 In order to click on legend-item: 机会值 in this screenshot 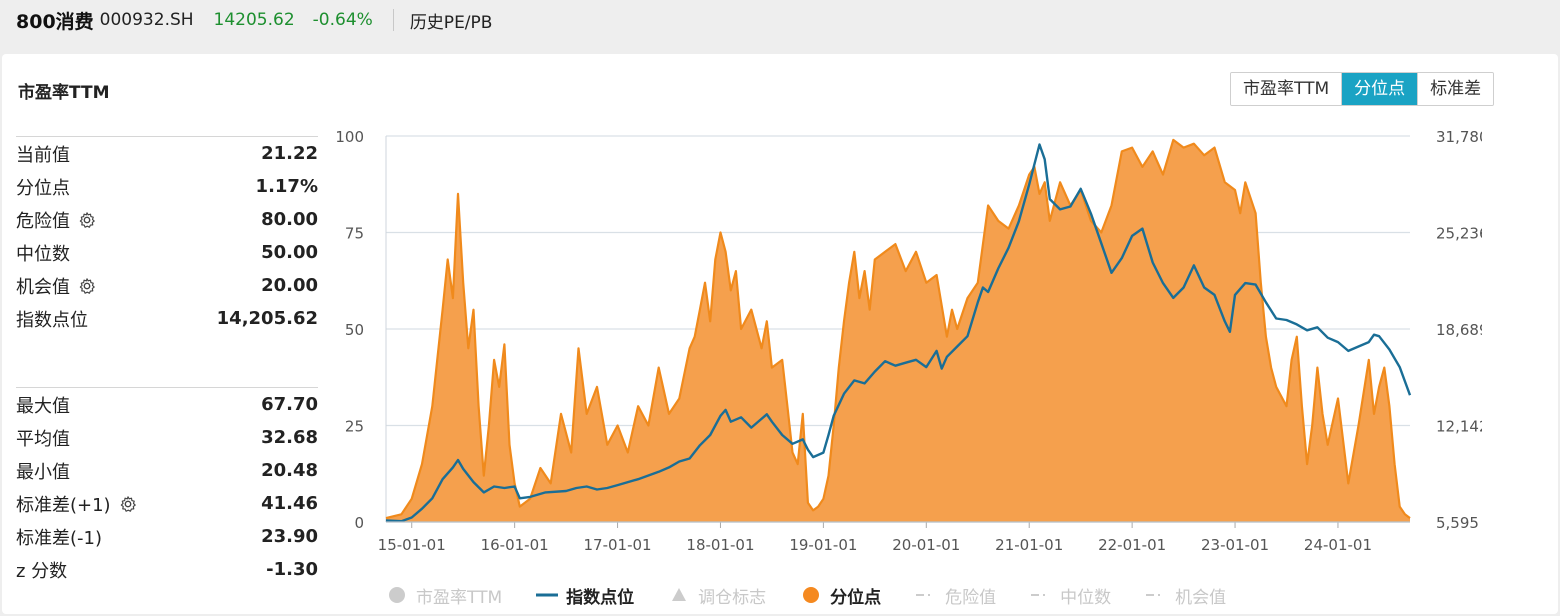, I will do `click(1185, 595)`.